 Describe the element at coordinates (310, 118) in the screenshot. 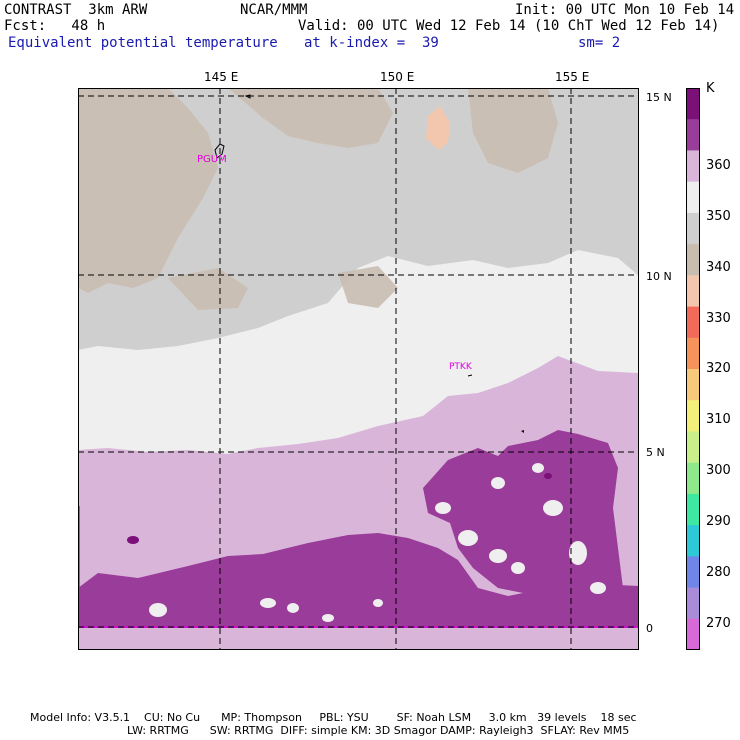

I see `region-345-b` at that location.